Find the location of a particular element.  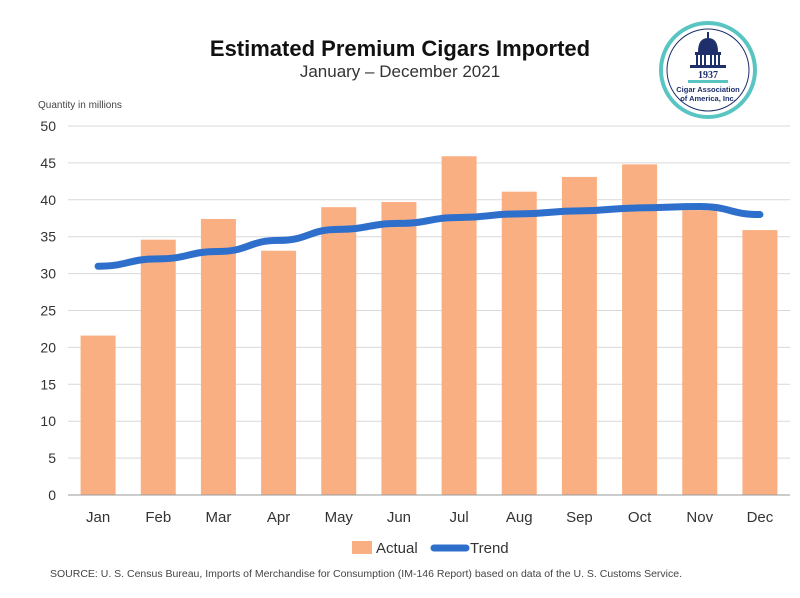

y-tick-label: 15 is located at coordinates (48, 384).